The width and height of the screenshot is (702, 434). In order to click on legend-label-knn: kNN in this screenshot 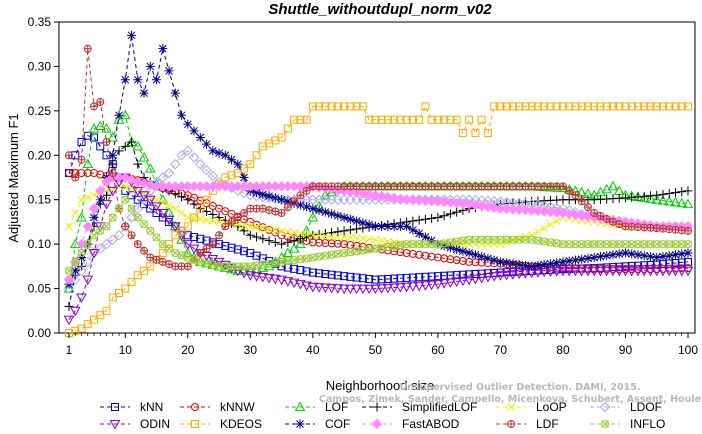, I will do `click(151, 407)`.